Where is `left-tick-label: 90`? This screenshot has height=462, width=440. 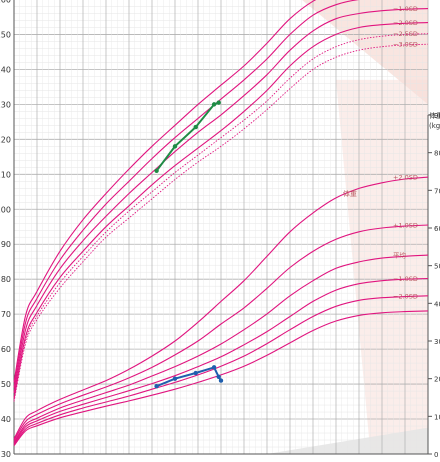
left-tick-label: 90 is located at coordinates (6, 244).